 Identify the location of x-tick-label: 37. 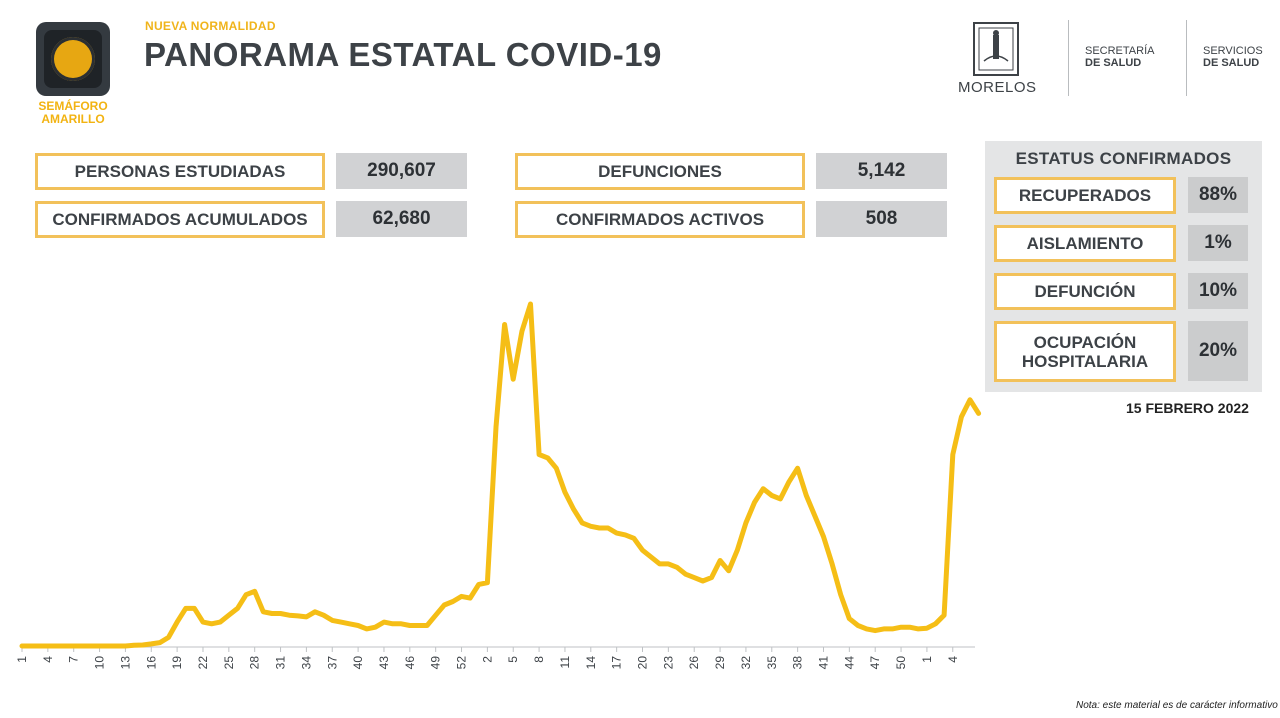
(332, 663).